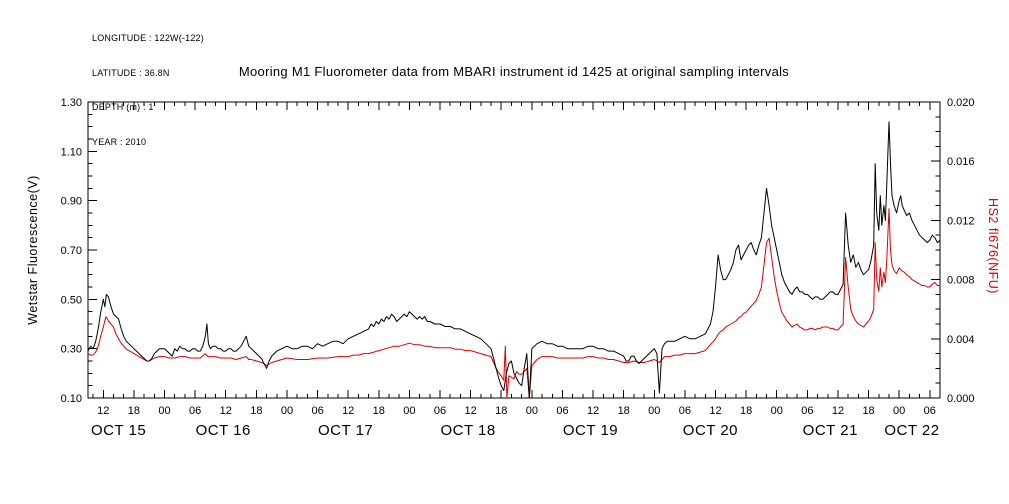 The height and width of the screenshot is (504, 1009). Describe the element at coordinates (993, 246) in the screenshot. I see `right-axis-title: HS2 fl676(NFU)` at that location.